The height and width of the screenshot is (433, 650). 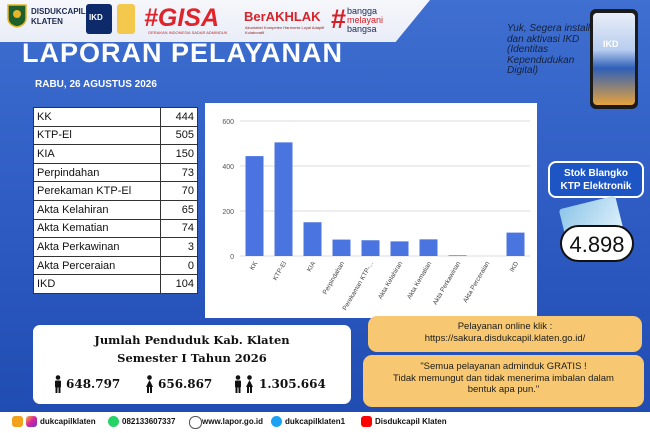 What do you see at coordinates (505, 326) in the screenshot?
I see `online-service-label: Pelayanan online klik :` at bounding box center [505, 326].